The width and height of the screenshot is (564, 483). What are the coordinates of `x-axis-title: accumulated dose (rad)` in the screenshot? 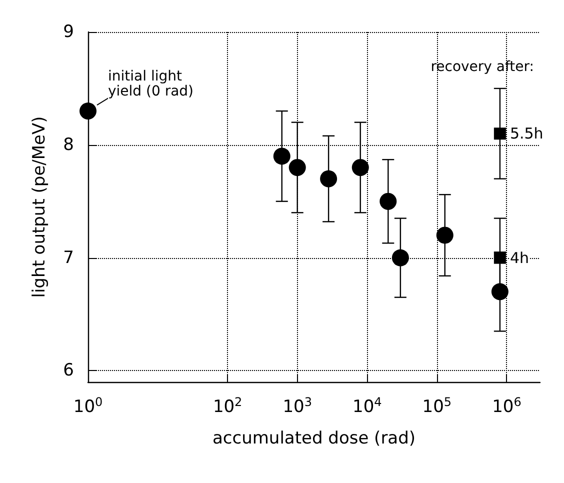 It's located at (314, 438).